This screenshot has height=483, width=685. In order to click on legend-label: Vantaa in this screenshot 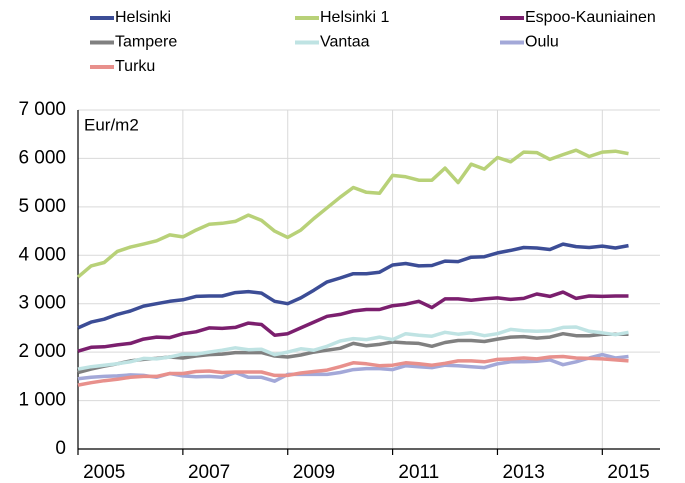, I will do `click(345, 42)`.